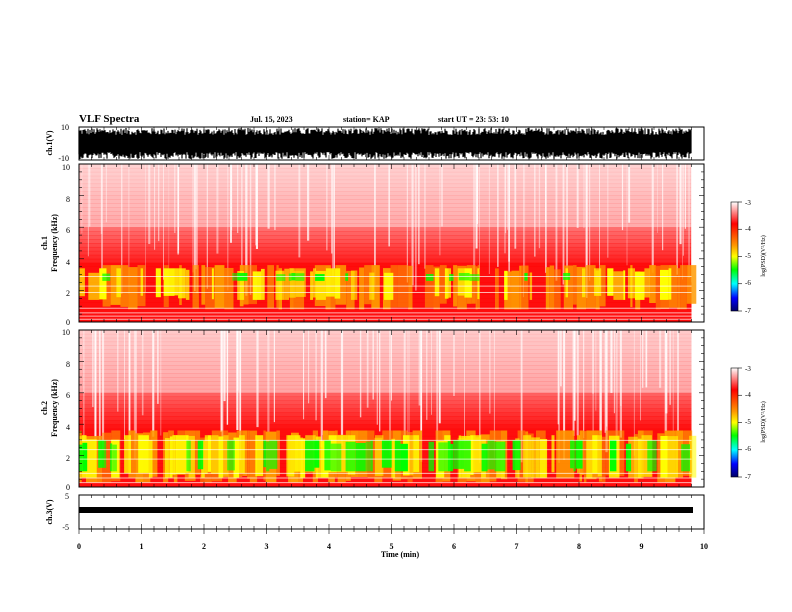 Image resolution: width=792 pixels, height=612 pixels. What do you see at coordinates (68, 395) in the screenshot?
I see `ch2-spec-ytick-6: 6` at bounding box center [68, 395].